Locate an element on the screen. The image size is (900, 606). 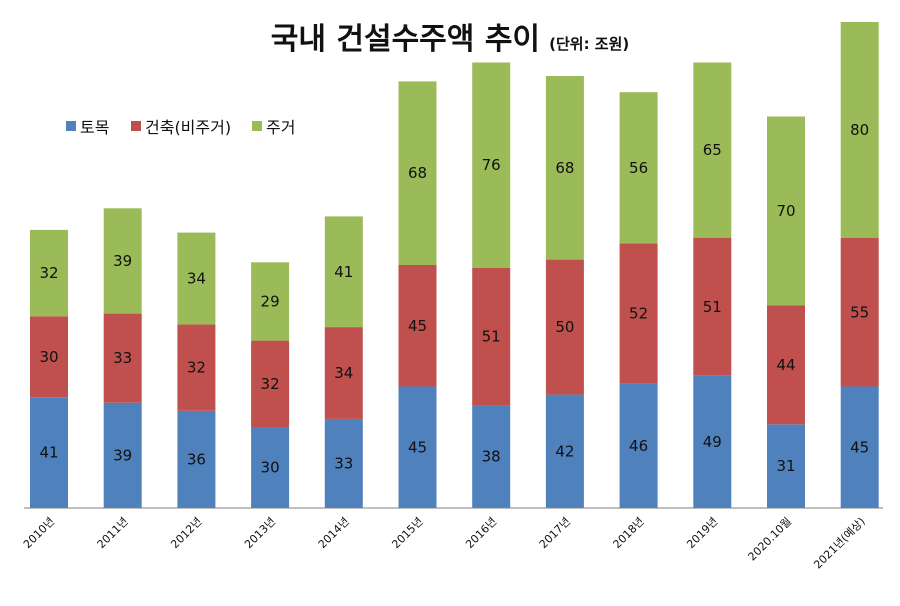
data-label-2-4: 32 is located at coordinates (270, 384).